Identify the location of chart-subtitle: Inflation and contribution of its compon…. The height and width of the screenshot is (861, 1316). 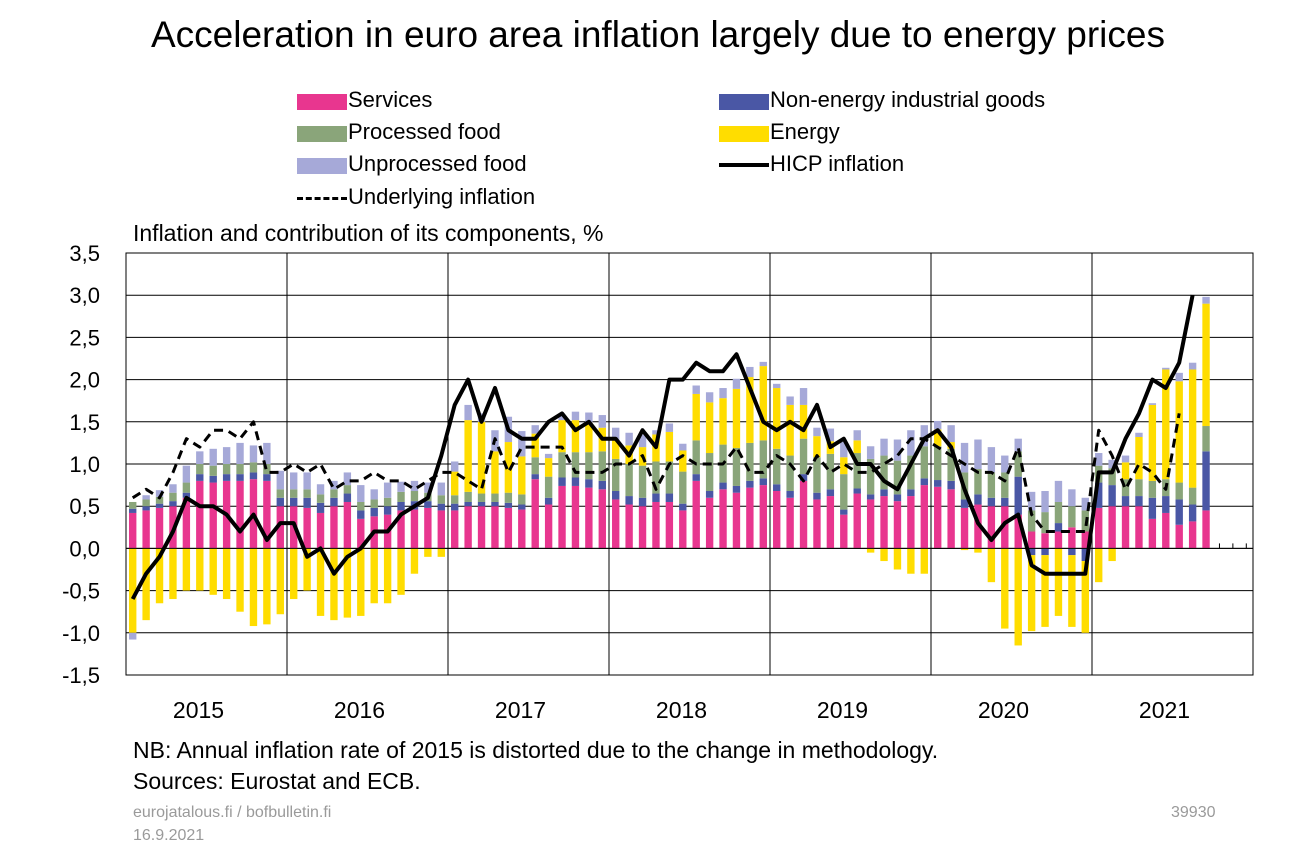
(368, 233).